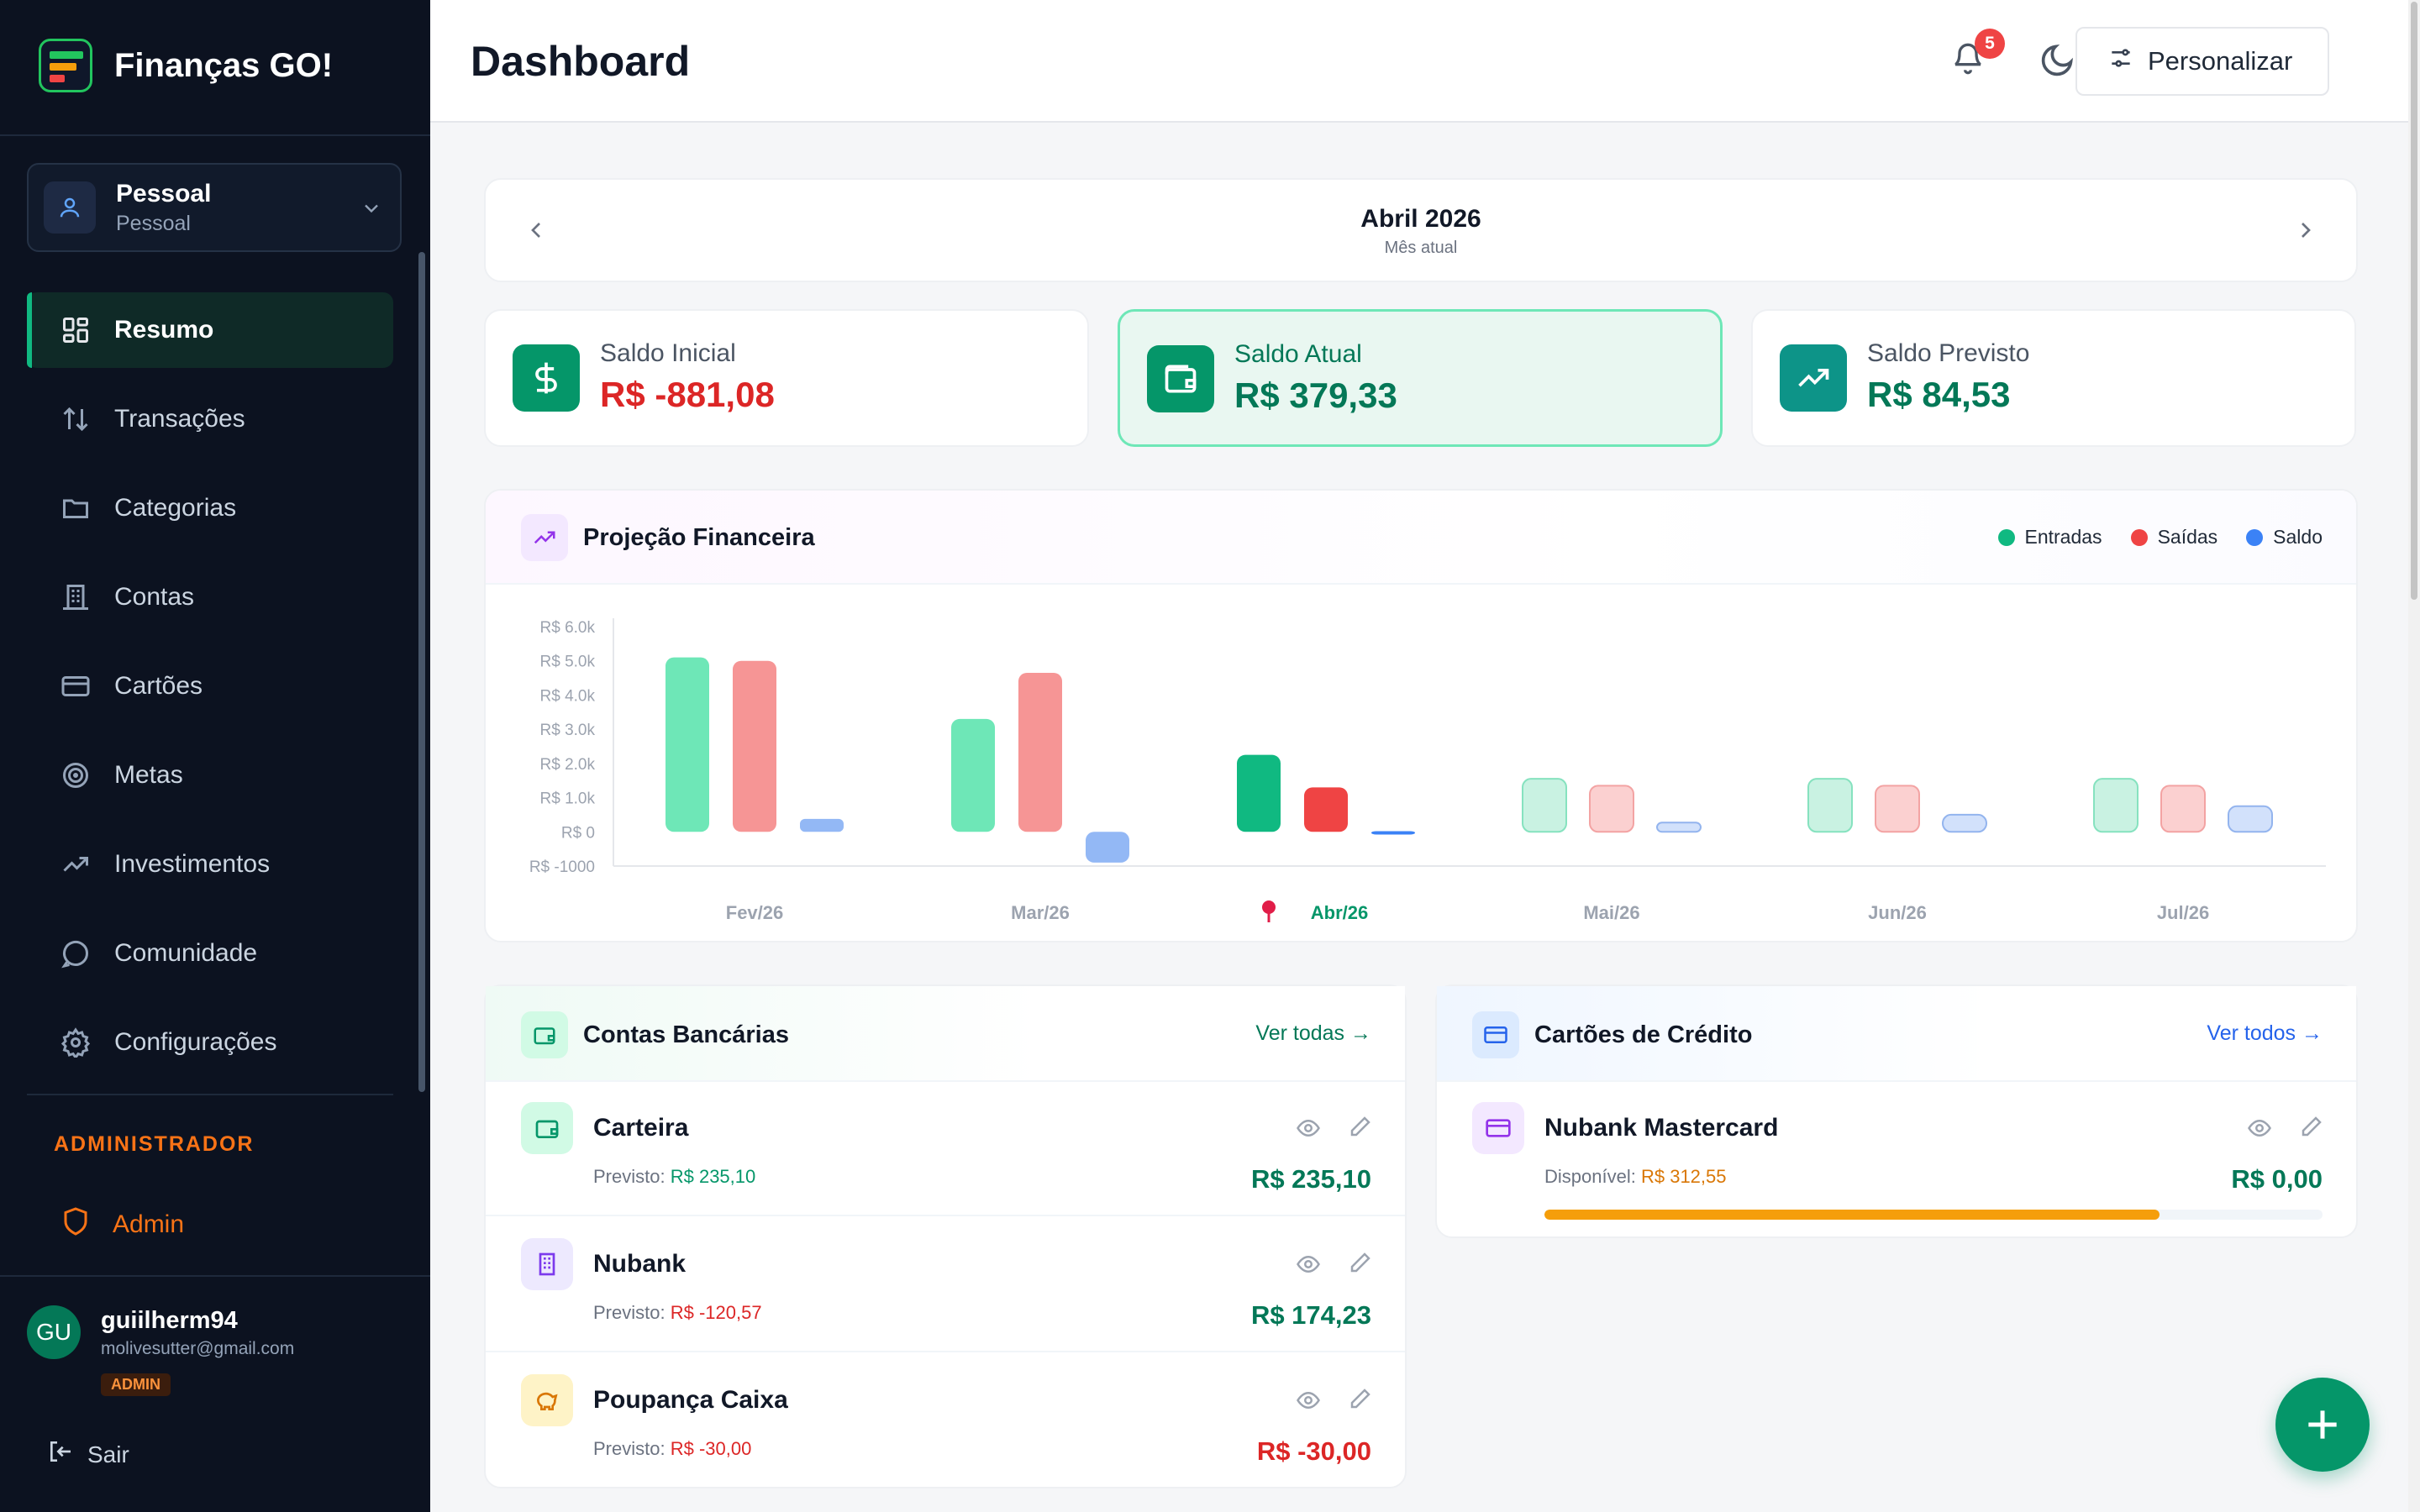 The height and width of the screenshot is (1512, 2420). Describe the element at coordinates (2414, 301) in the screenshot. I see `scrollbar-thumb` at that location.